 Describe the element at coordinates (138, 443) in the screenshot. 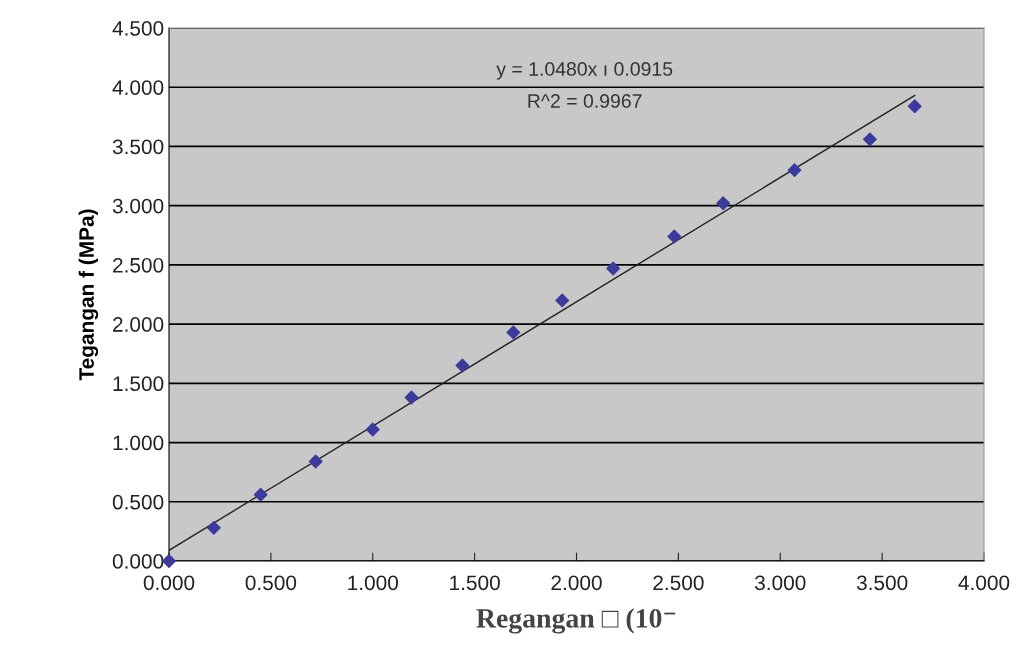

I see `y-tick-label: 1.000` at that location.